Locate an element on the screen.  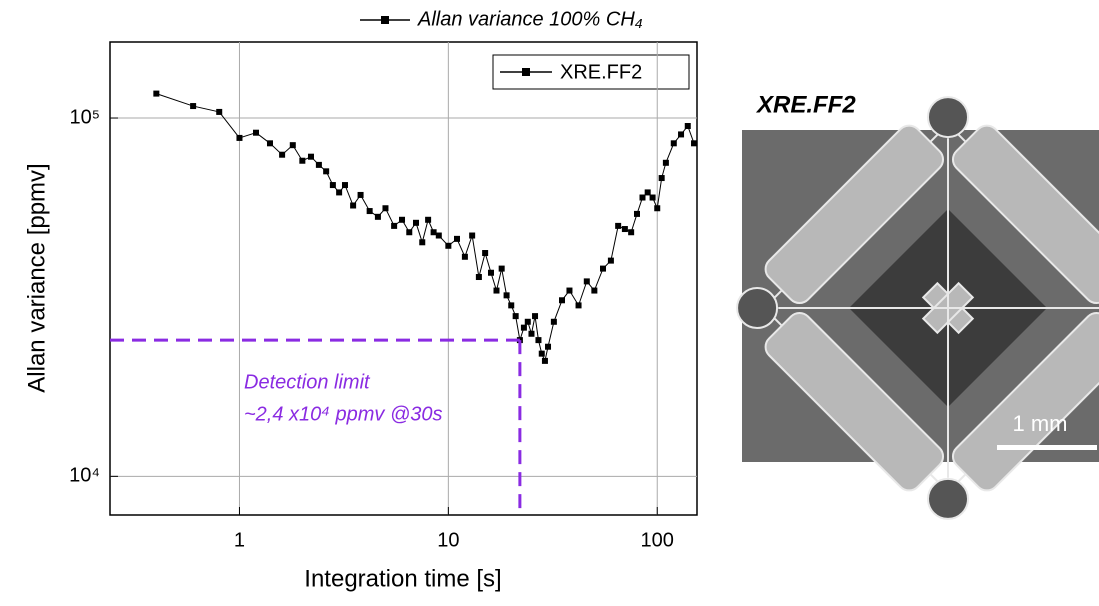
y-axis-label: Allan variance [ppmv] is located at coordinates (36, 277).